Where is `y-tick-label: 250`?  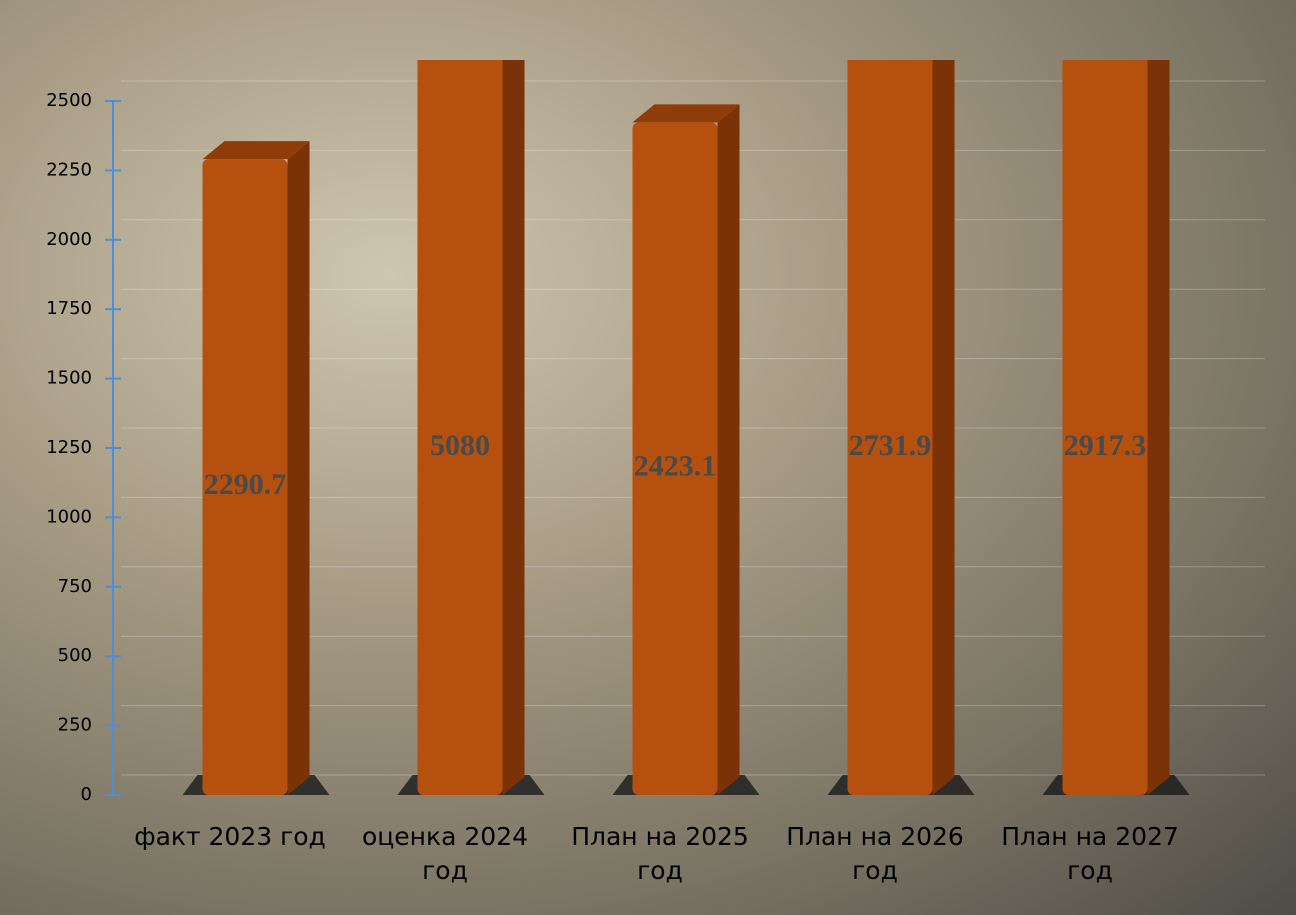
y-tick-label: 250 is located at coordinates (75, 725).